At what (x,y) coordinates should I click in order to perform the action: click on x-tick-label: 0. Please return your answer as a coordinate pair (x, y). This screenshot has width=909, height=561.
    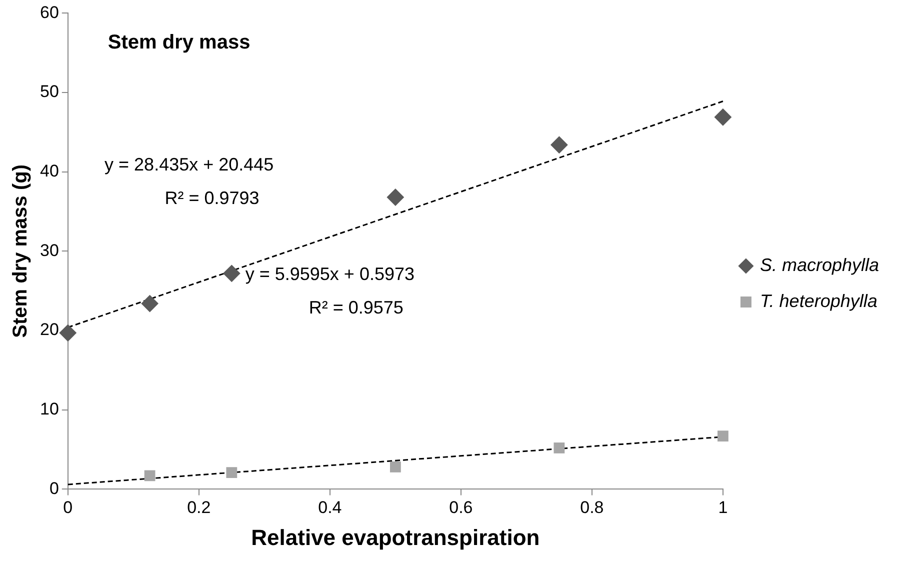
    Looking at the image, I should click on (68, 508).